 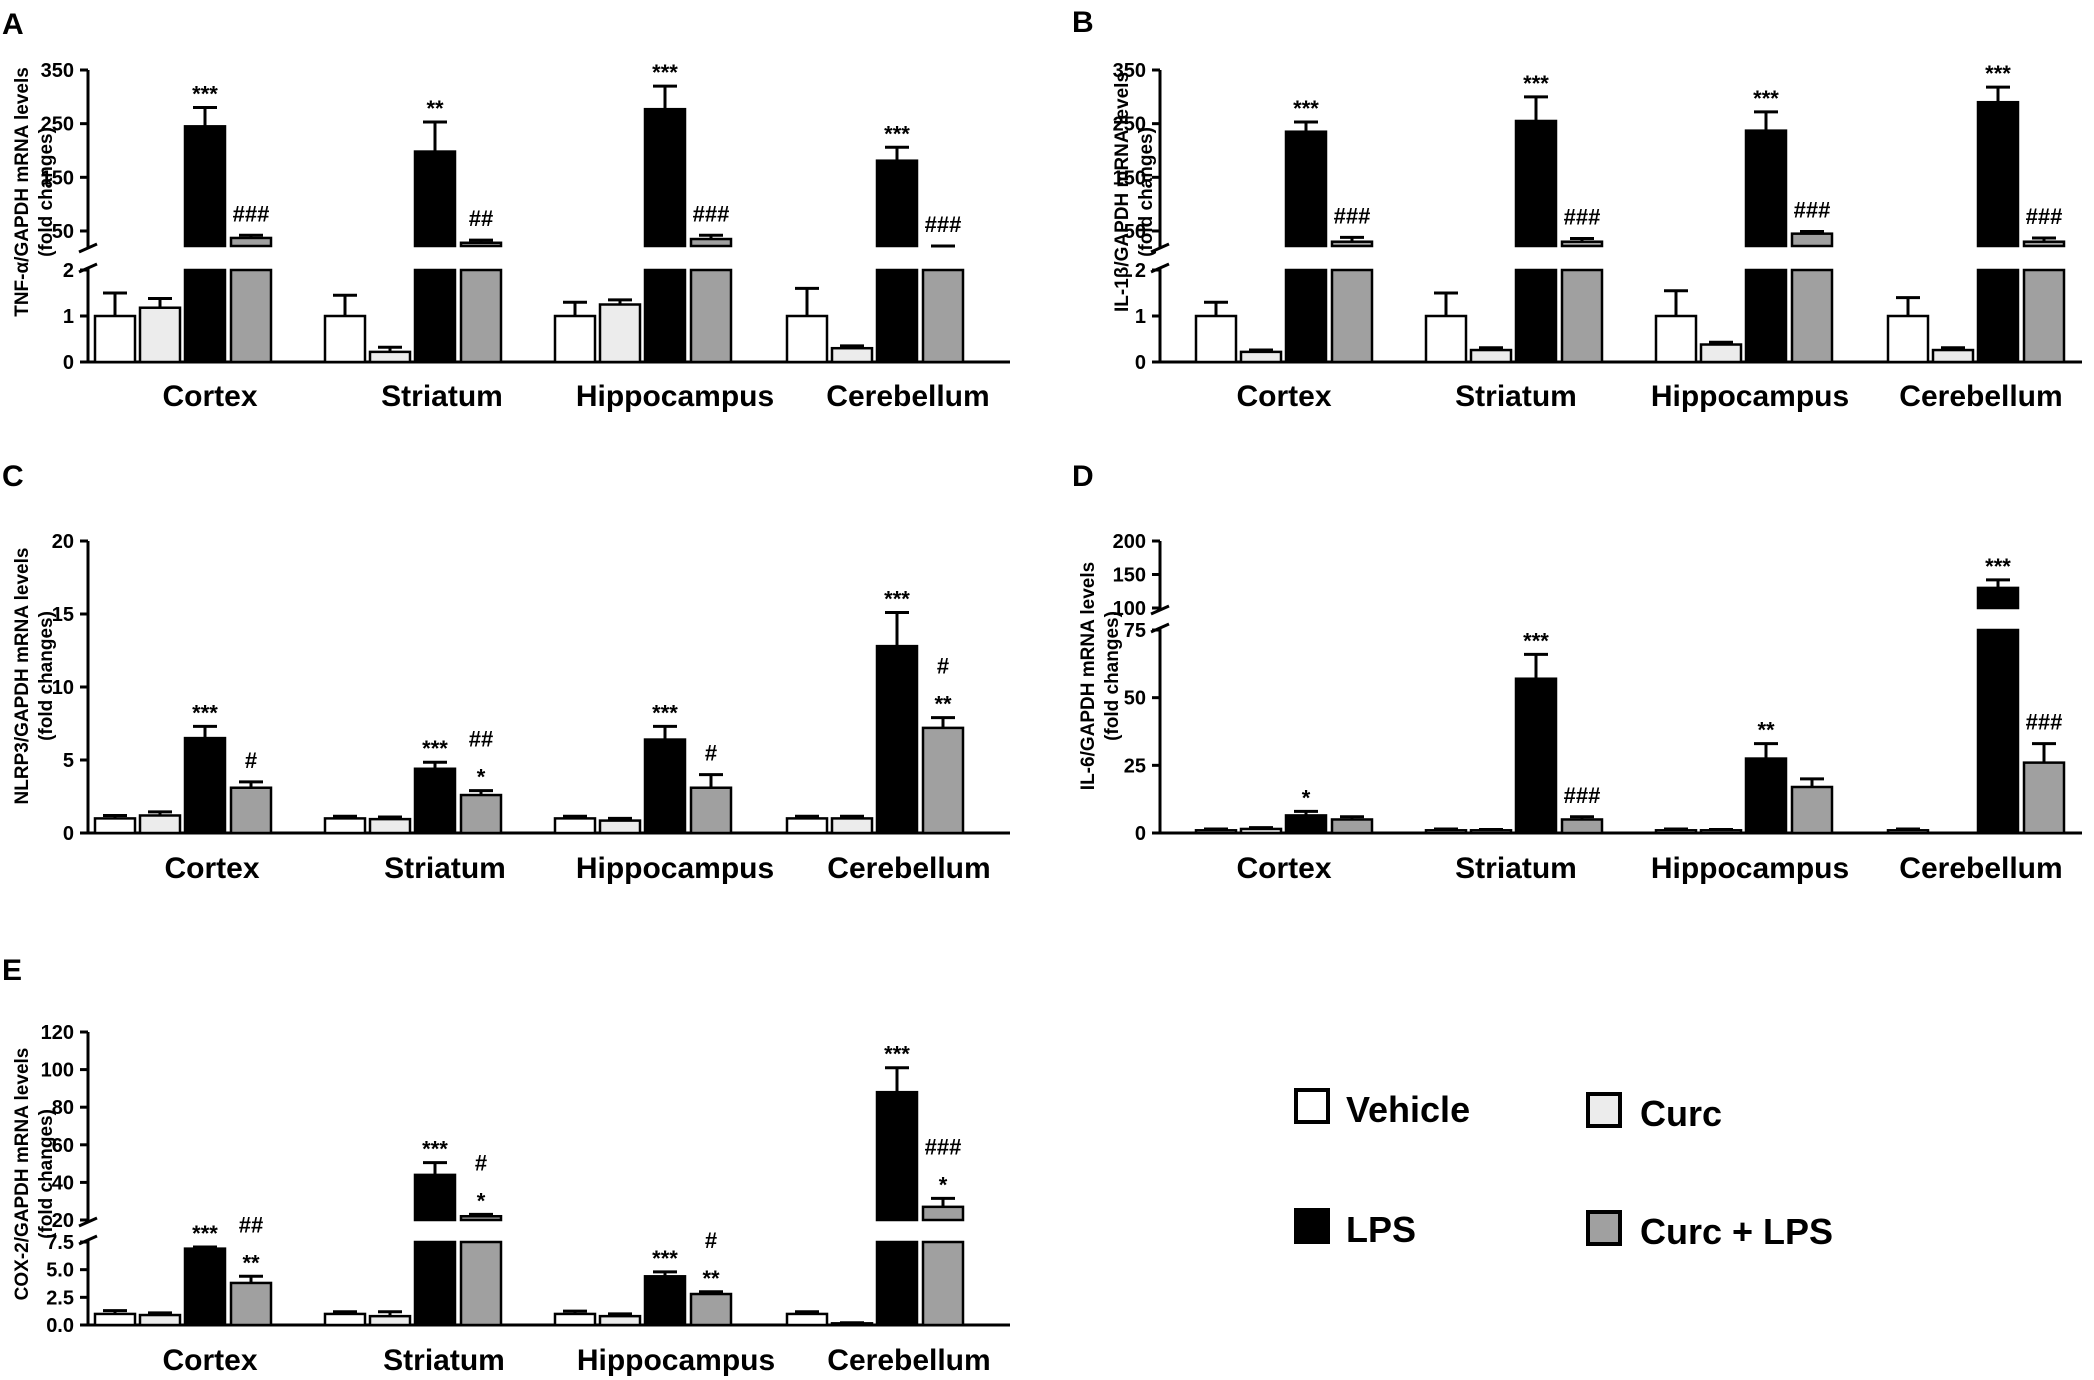 What do you see at coordinates (251, 1224) in the screenshot?
I see `panel-e-annotation-curc-lps-0-0: ##` at bounding box center [251, 1224].